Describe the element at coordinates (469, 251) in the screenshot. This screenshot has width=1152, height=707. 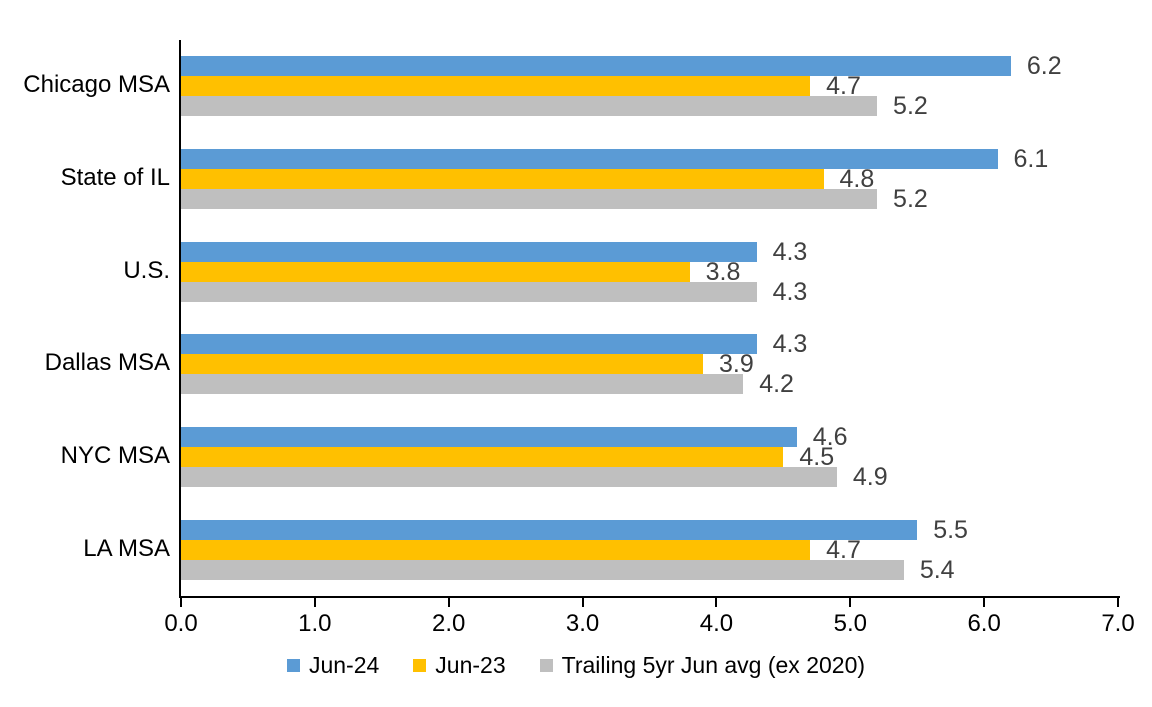
I see `bar-jun-24-u-s` at that location.